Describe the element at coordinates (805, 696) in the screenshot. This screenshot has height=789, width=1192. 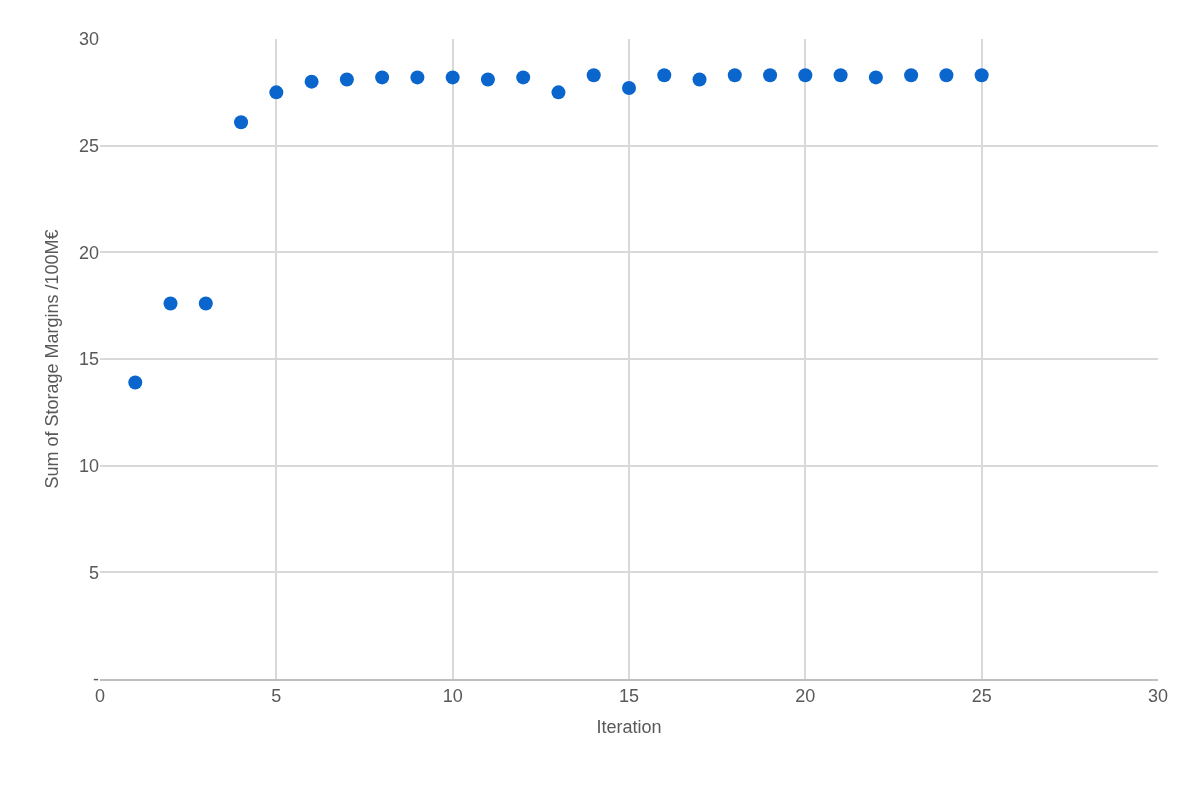
I see `x-tick-label: 20` at that location.